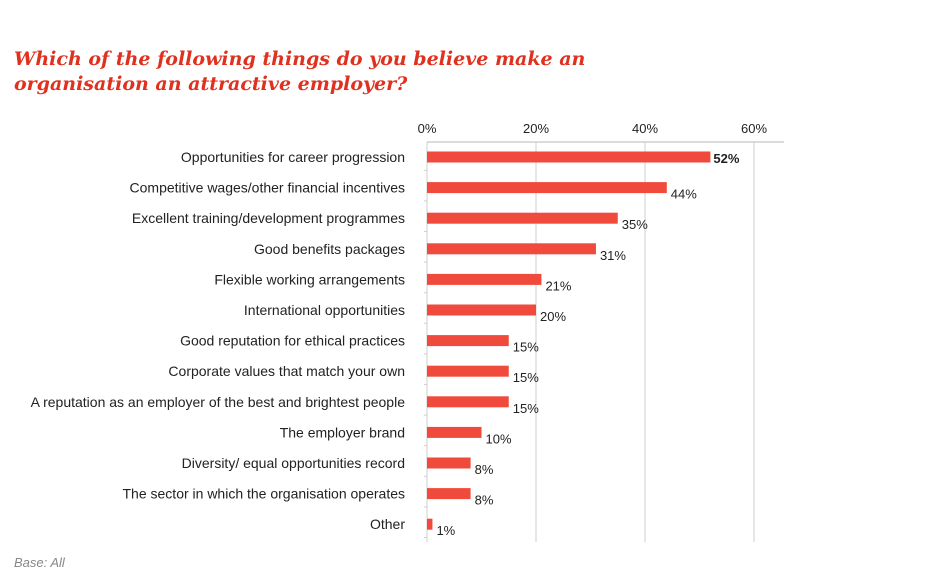 Image resolution: width=926 pixels, height=584 pixels. Describe the element at coordinates (293, 463) in the screenshot. I see `category-label: Diversity/ equal opportunities record` at that location.